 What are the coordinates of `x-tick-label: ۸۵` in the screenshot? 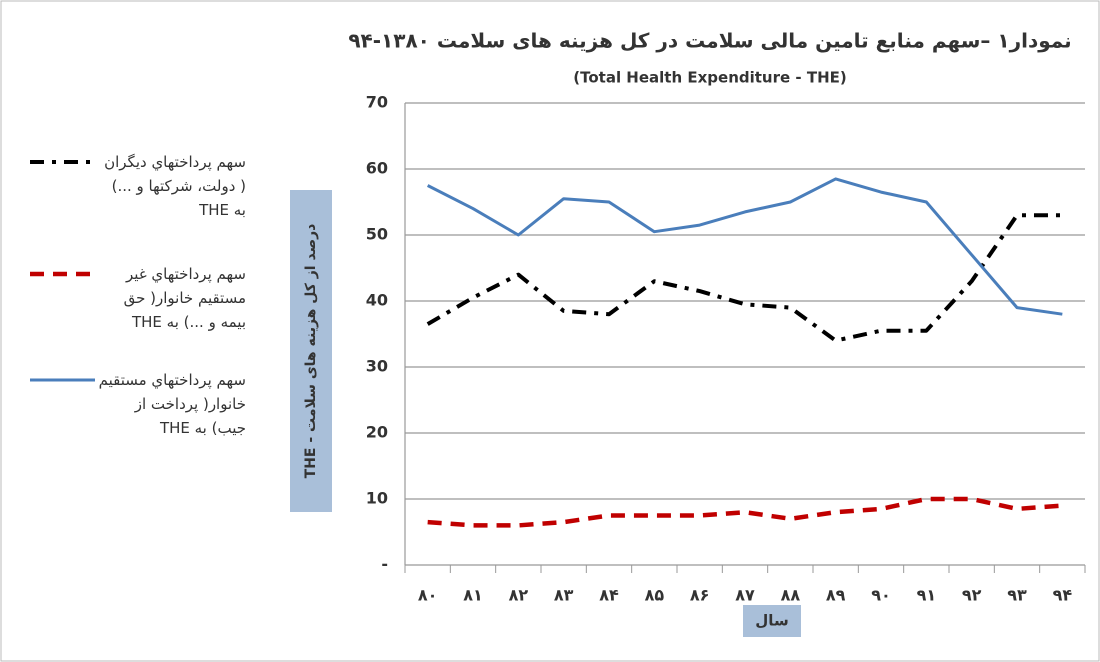 It's located at (655, 595).